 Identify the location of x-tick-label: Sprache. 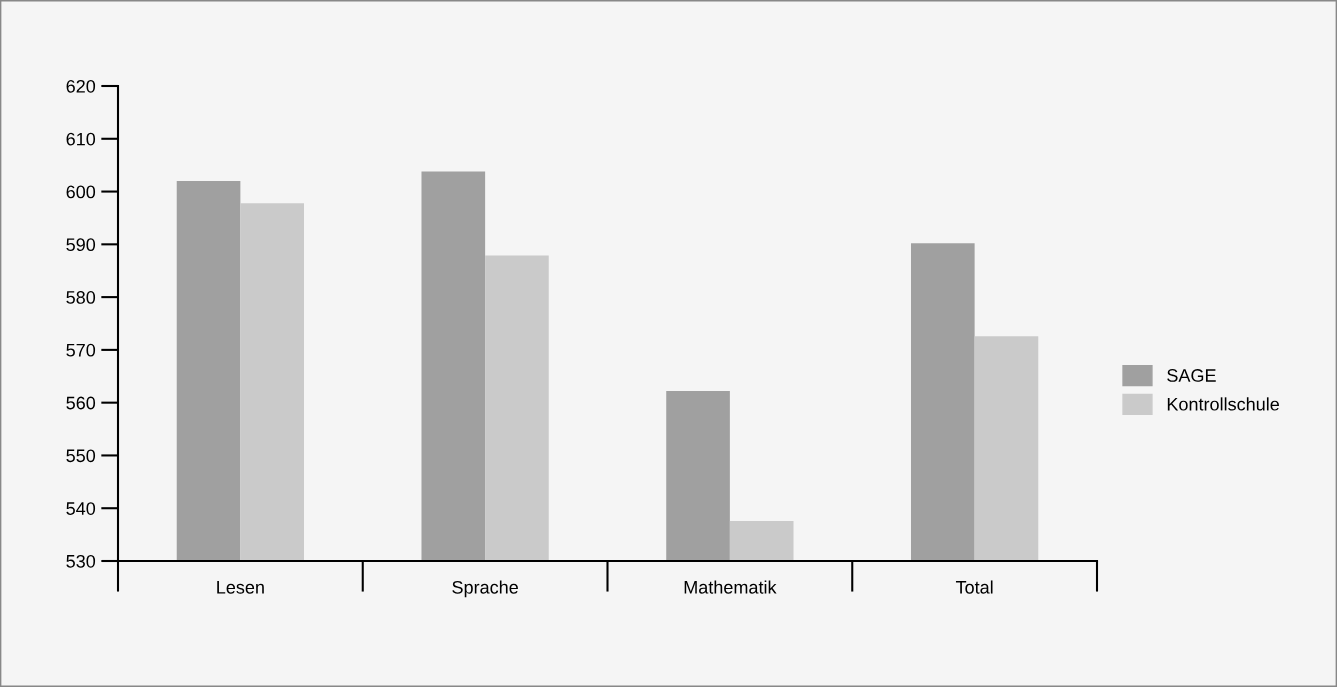
(485, 589).